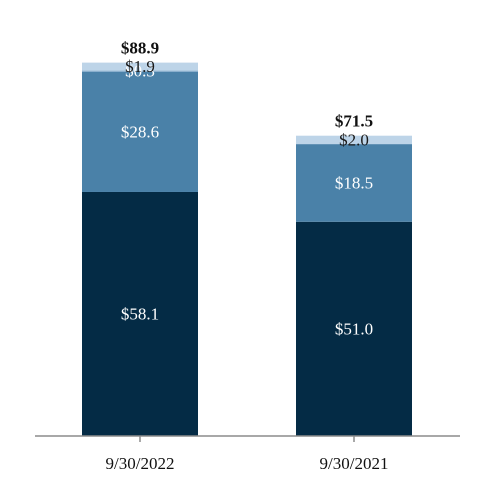 The height and width of the screenshot is (493, 500). Describe the element at coordinates (354, 121) in the screenshot. I see `total-value-label: $71.5` at that location.